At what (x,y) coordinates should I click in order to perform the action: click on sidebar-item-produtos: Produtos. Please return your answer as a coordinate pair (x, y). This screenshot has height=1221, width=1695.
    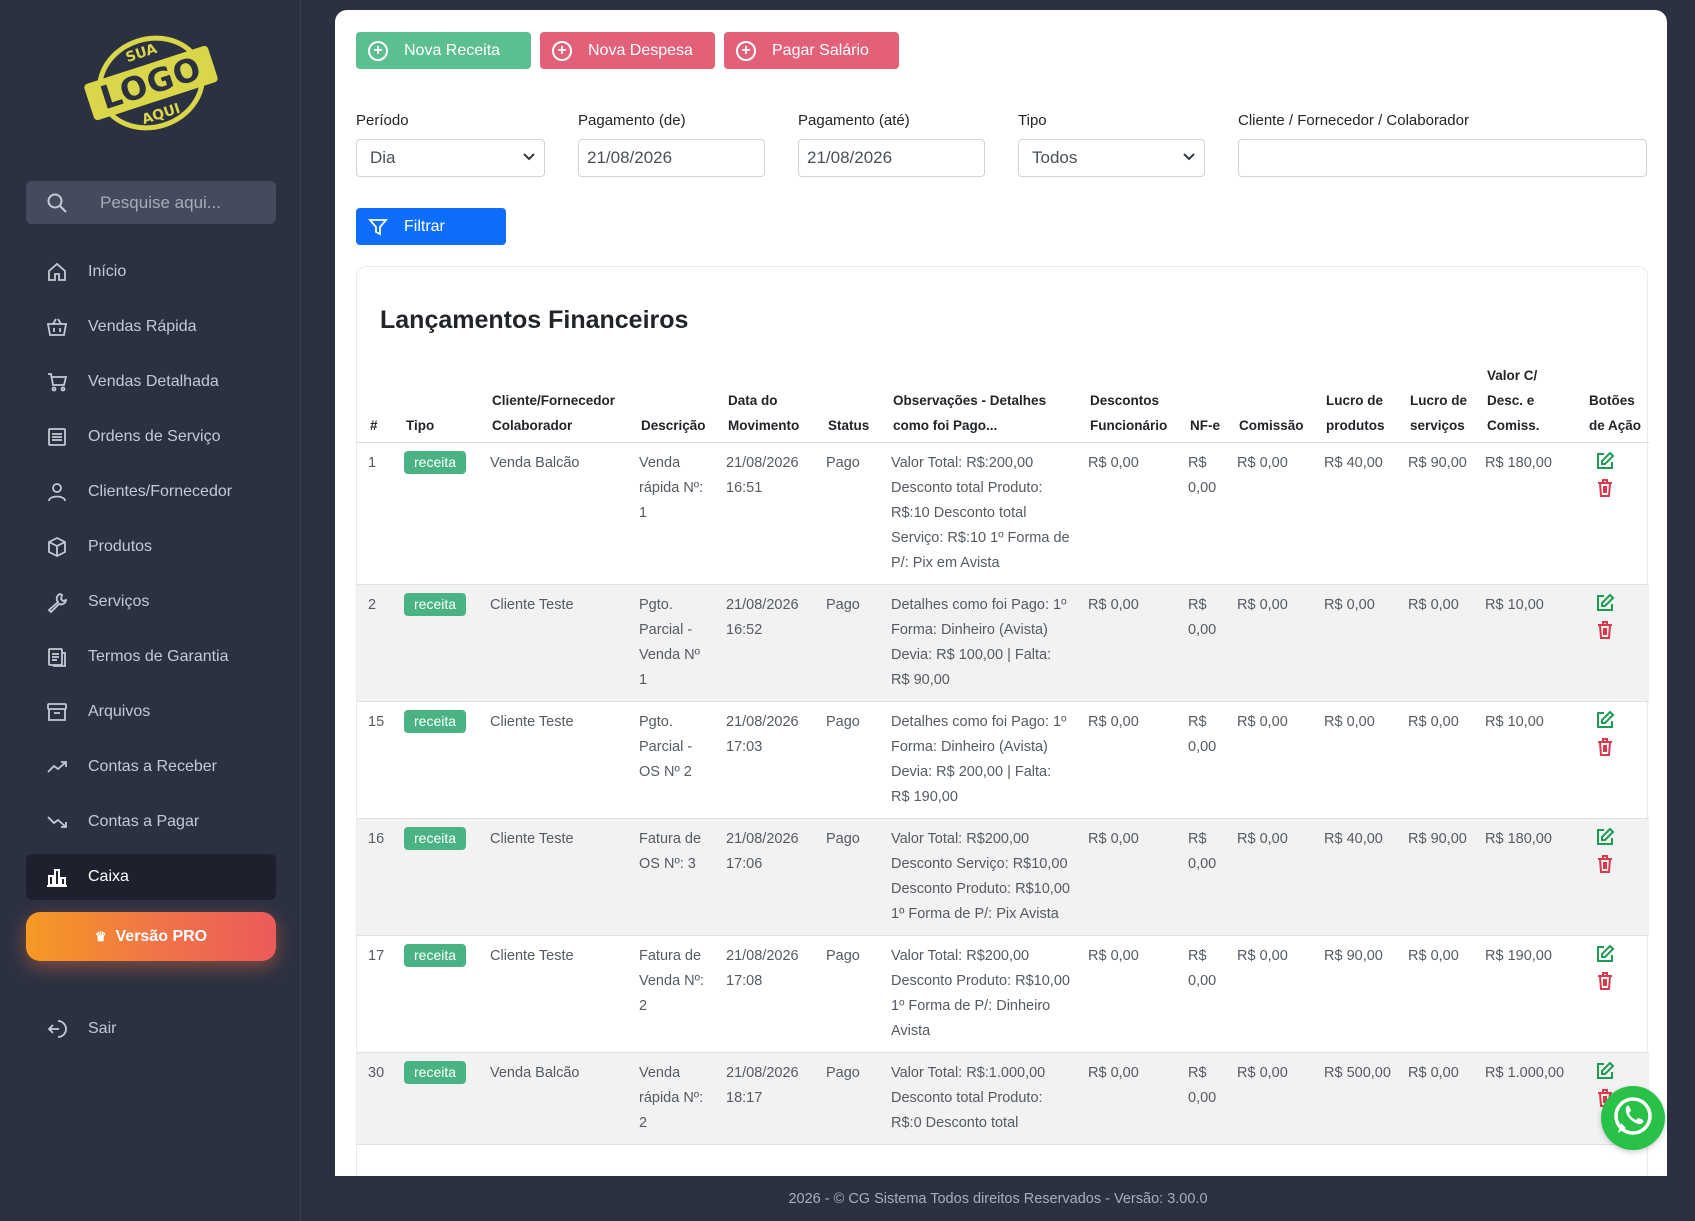
    Looking at the image, I should click on (151, 547).